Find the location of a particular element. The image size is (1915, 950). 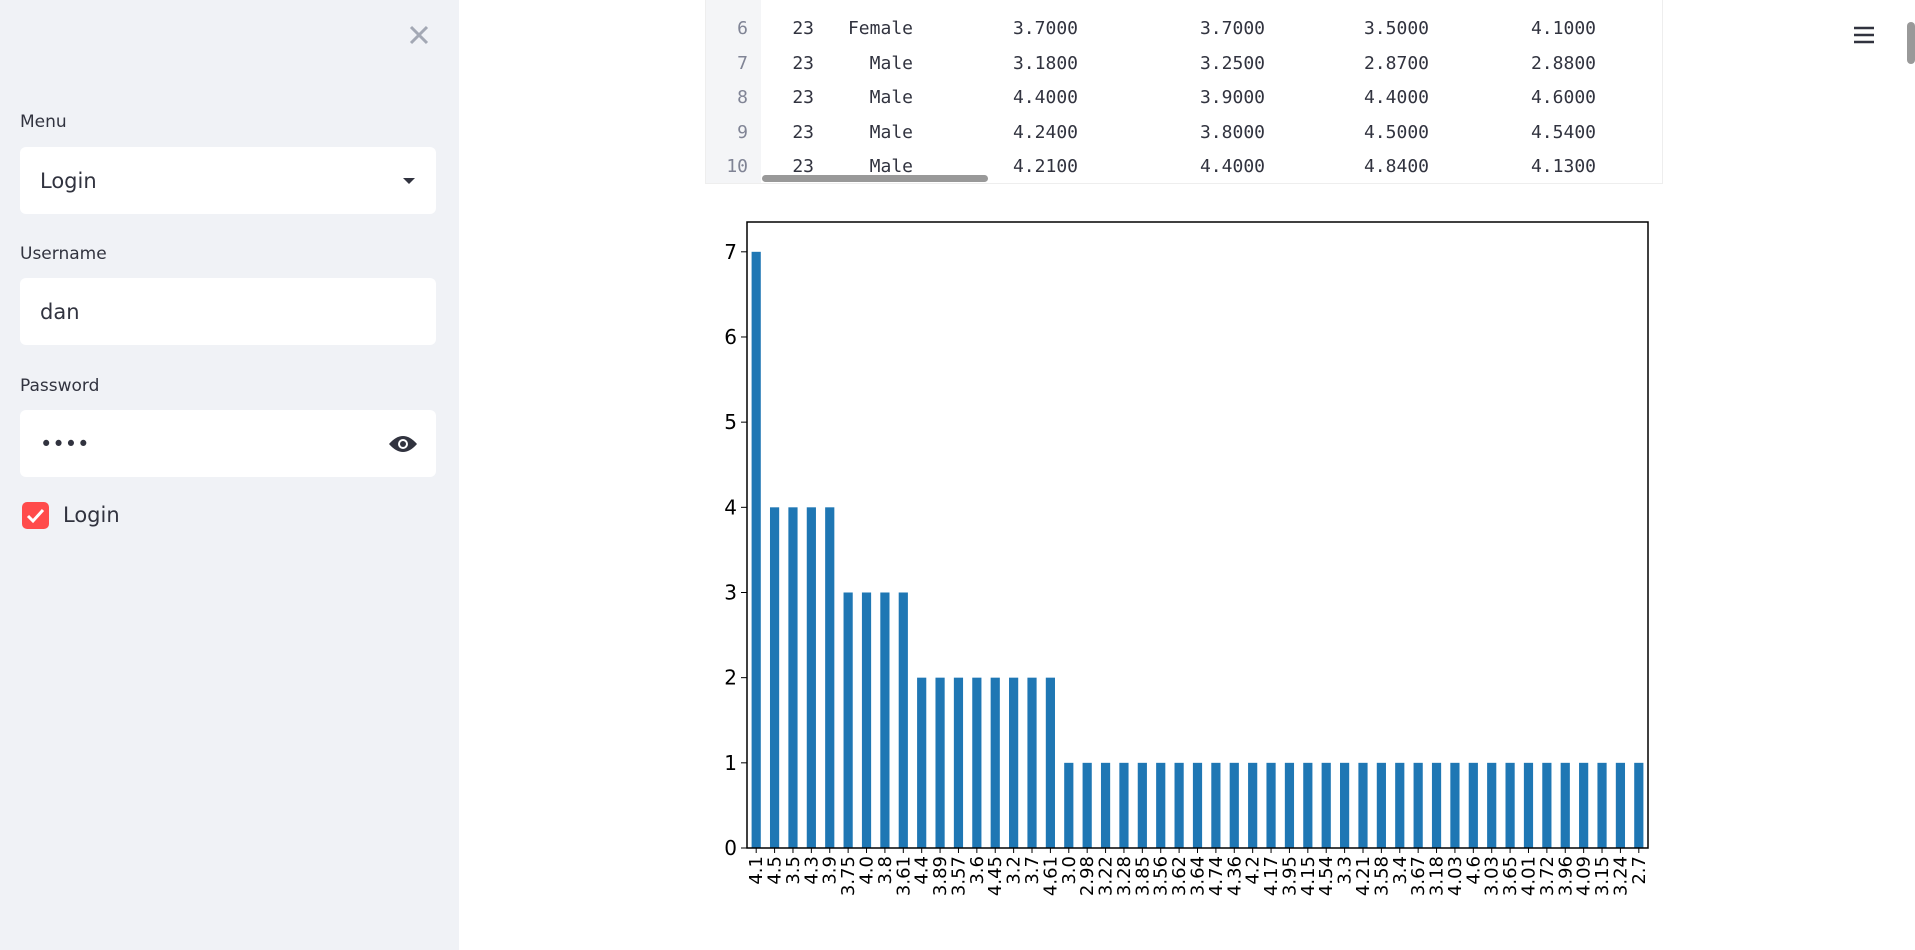

row-index: 7 is located at coordinates (742, 63).